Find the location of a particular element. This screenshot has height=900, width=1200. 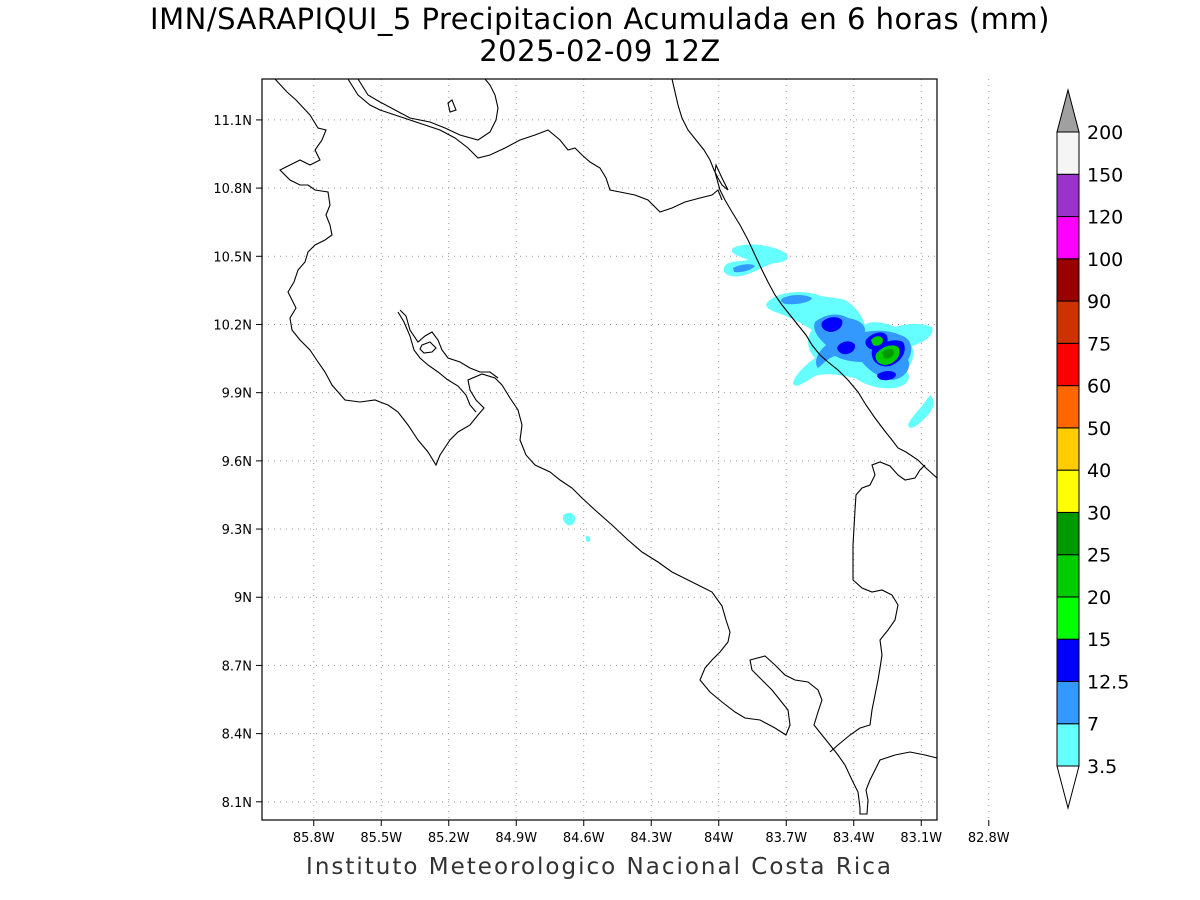

y-tick-label: 9.3N is located at coordinates (237, 530).